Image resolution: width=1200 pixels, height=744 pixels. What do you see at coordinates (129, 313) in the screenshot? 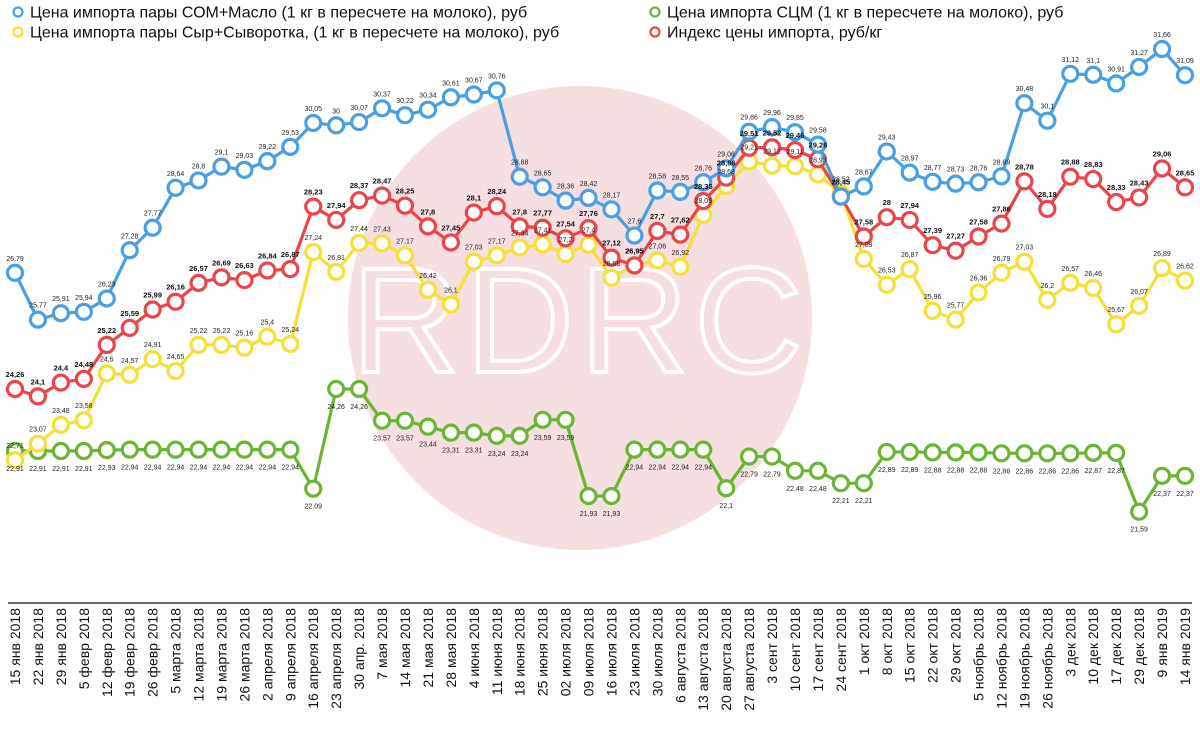
I see `data-label: 25,59` at bounding box center [129, 313].